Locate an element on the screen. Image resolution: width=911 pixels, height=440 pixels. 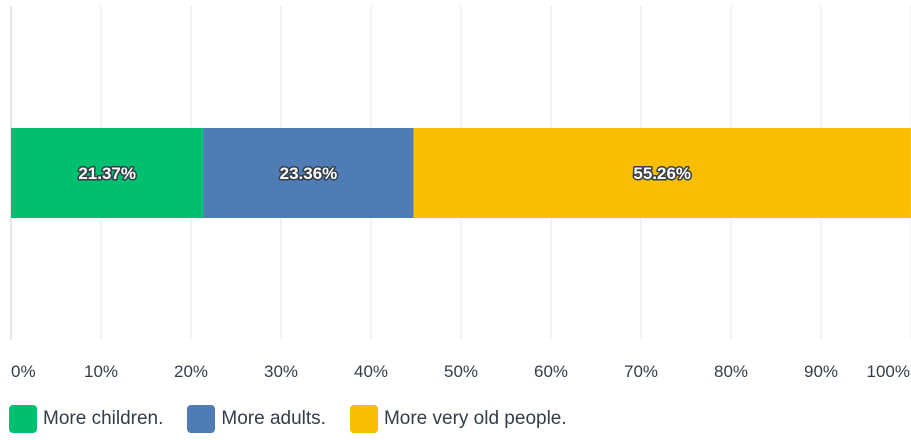
legend-item-more-very-old-people: More very old people. is located at coordinates (458, 419).